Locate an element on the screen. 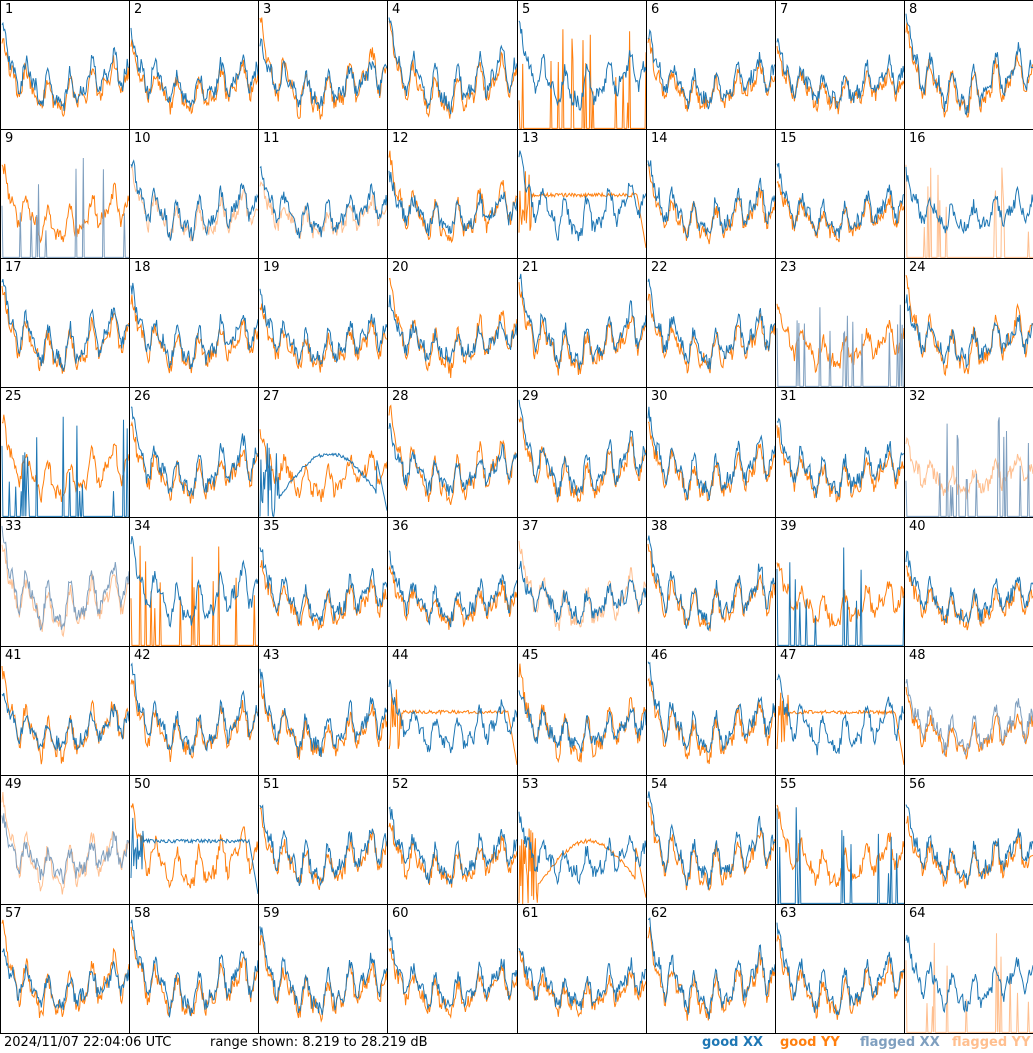  panel-52-xx-trace is located at coordinates (452, 845).